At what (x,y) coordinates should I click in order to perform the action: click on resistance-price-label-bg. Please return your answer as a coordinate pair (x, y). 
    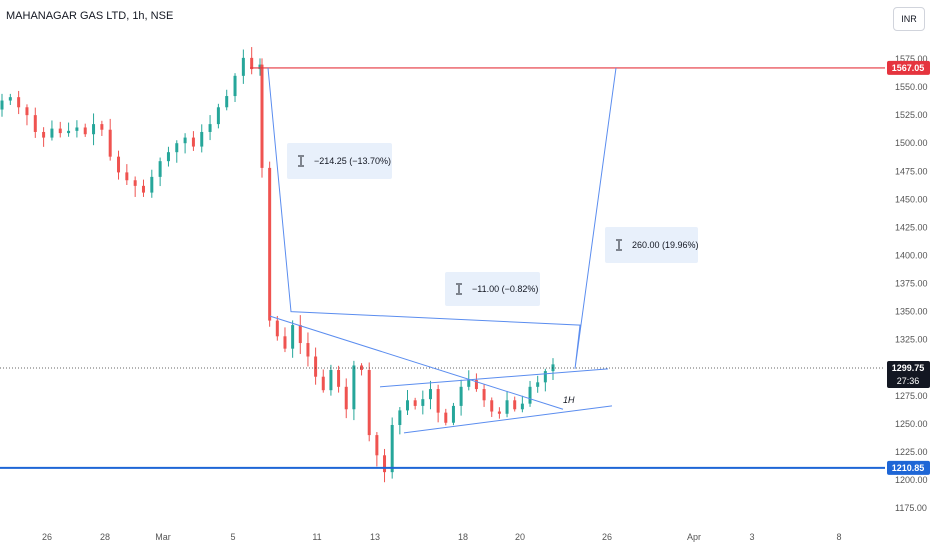
    Looking at the image, I should click on (908, 67).